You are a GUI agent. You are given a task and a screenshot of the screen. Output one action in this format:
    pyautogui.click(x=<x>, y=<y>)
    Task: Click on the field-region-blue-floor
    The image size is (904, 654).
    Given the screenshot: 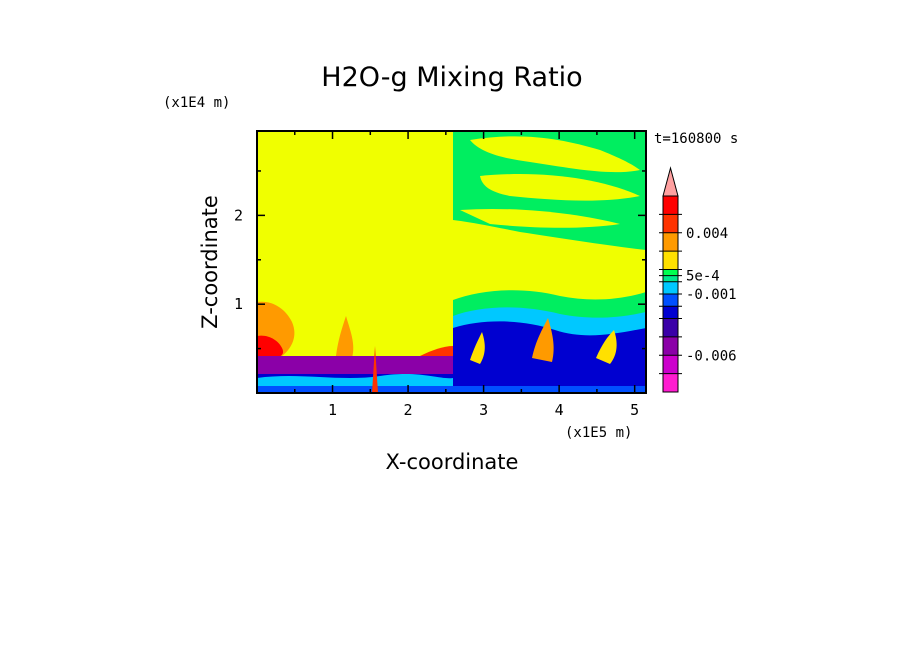 What is the action you would take?
    pyautogui.click(x=451, y=389)
    